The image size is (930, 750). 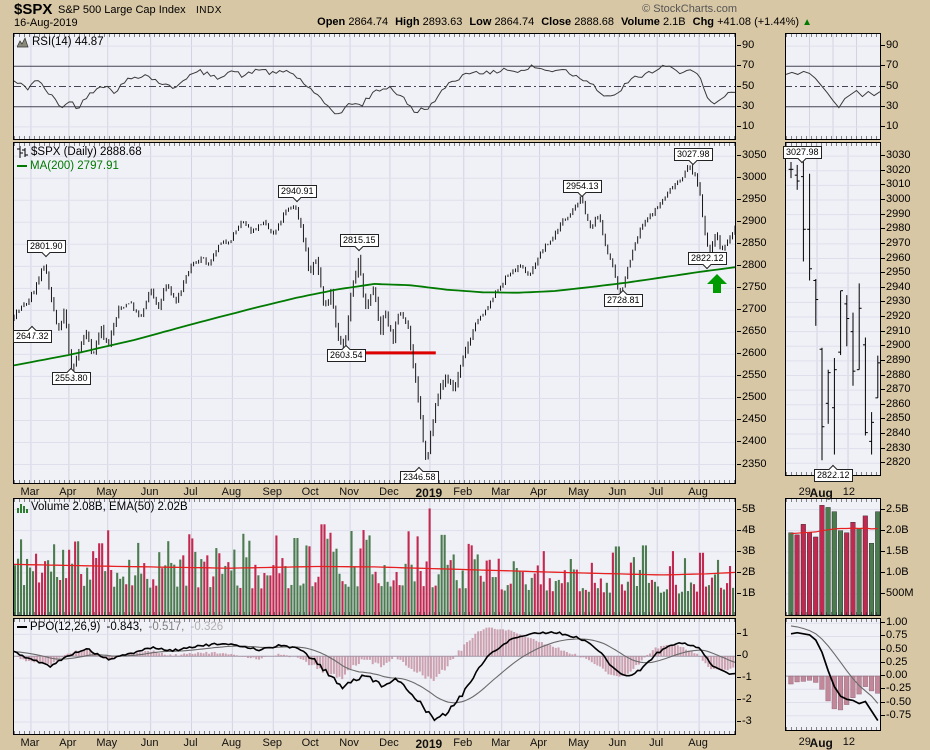 I want to click on ppo-zoom-panel, so click(x=833, y=674).